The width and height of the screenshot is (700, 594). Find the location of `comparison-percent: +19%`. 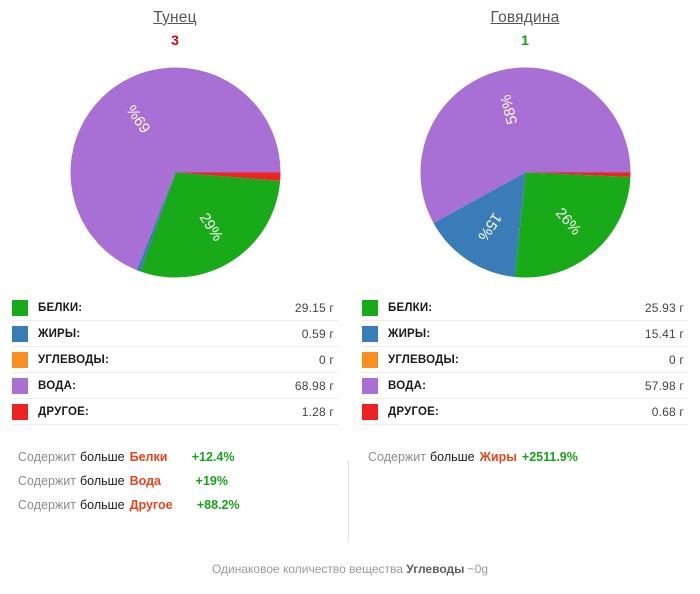

comparison-percent: +19% is located at coordinates (211, 481).